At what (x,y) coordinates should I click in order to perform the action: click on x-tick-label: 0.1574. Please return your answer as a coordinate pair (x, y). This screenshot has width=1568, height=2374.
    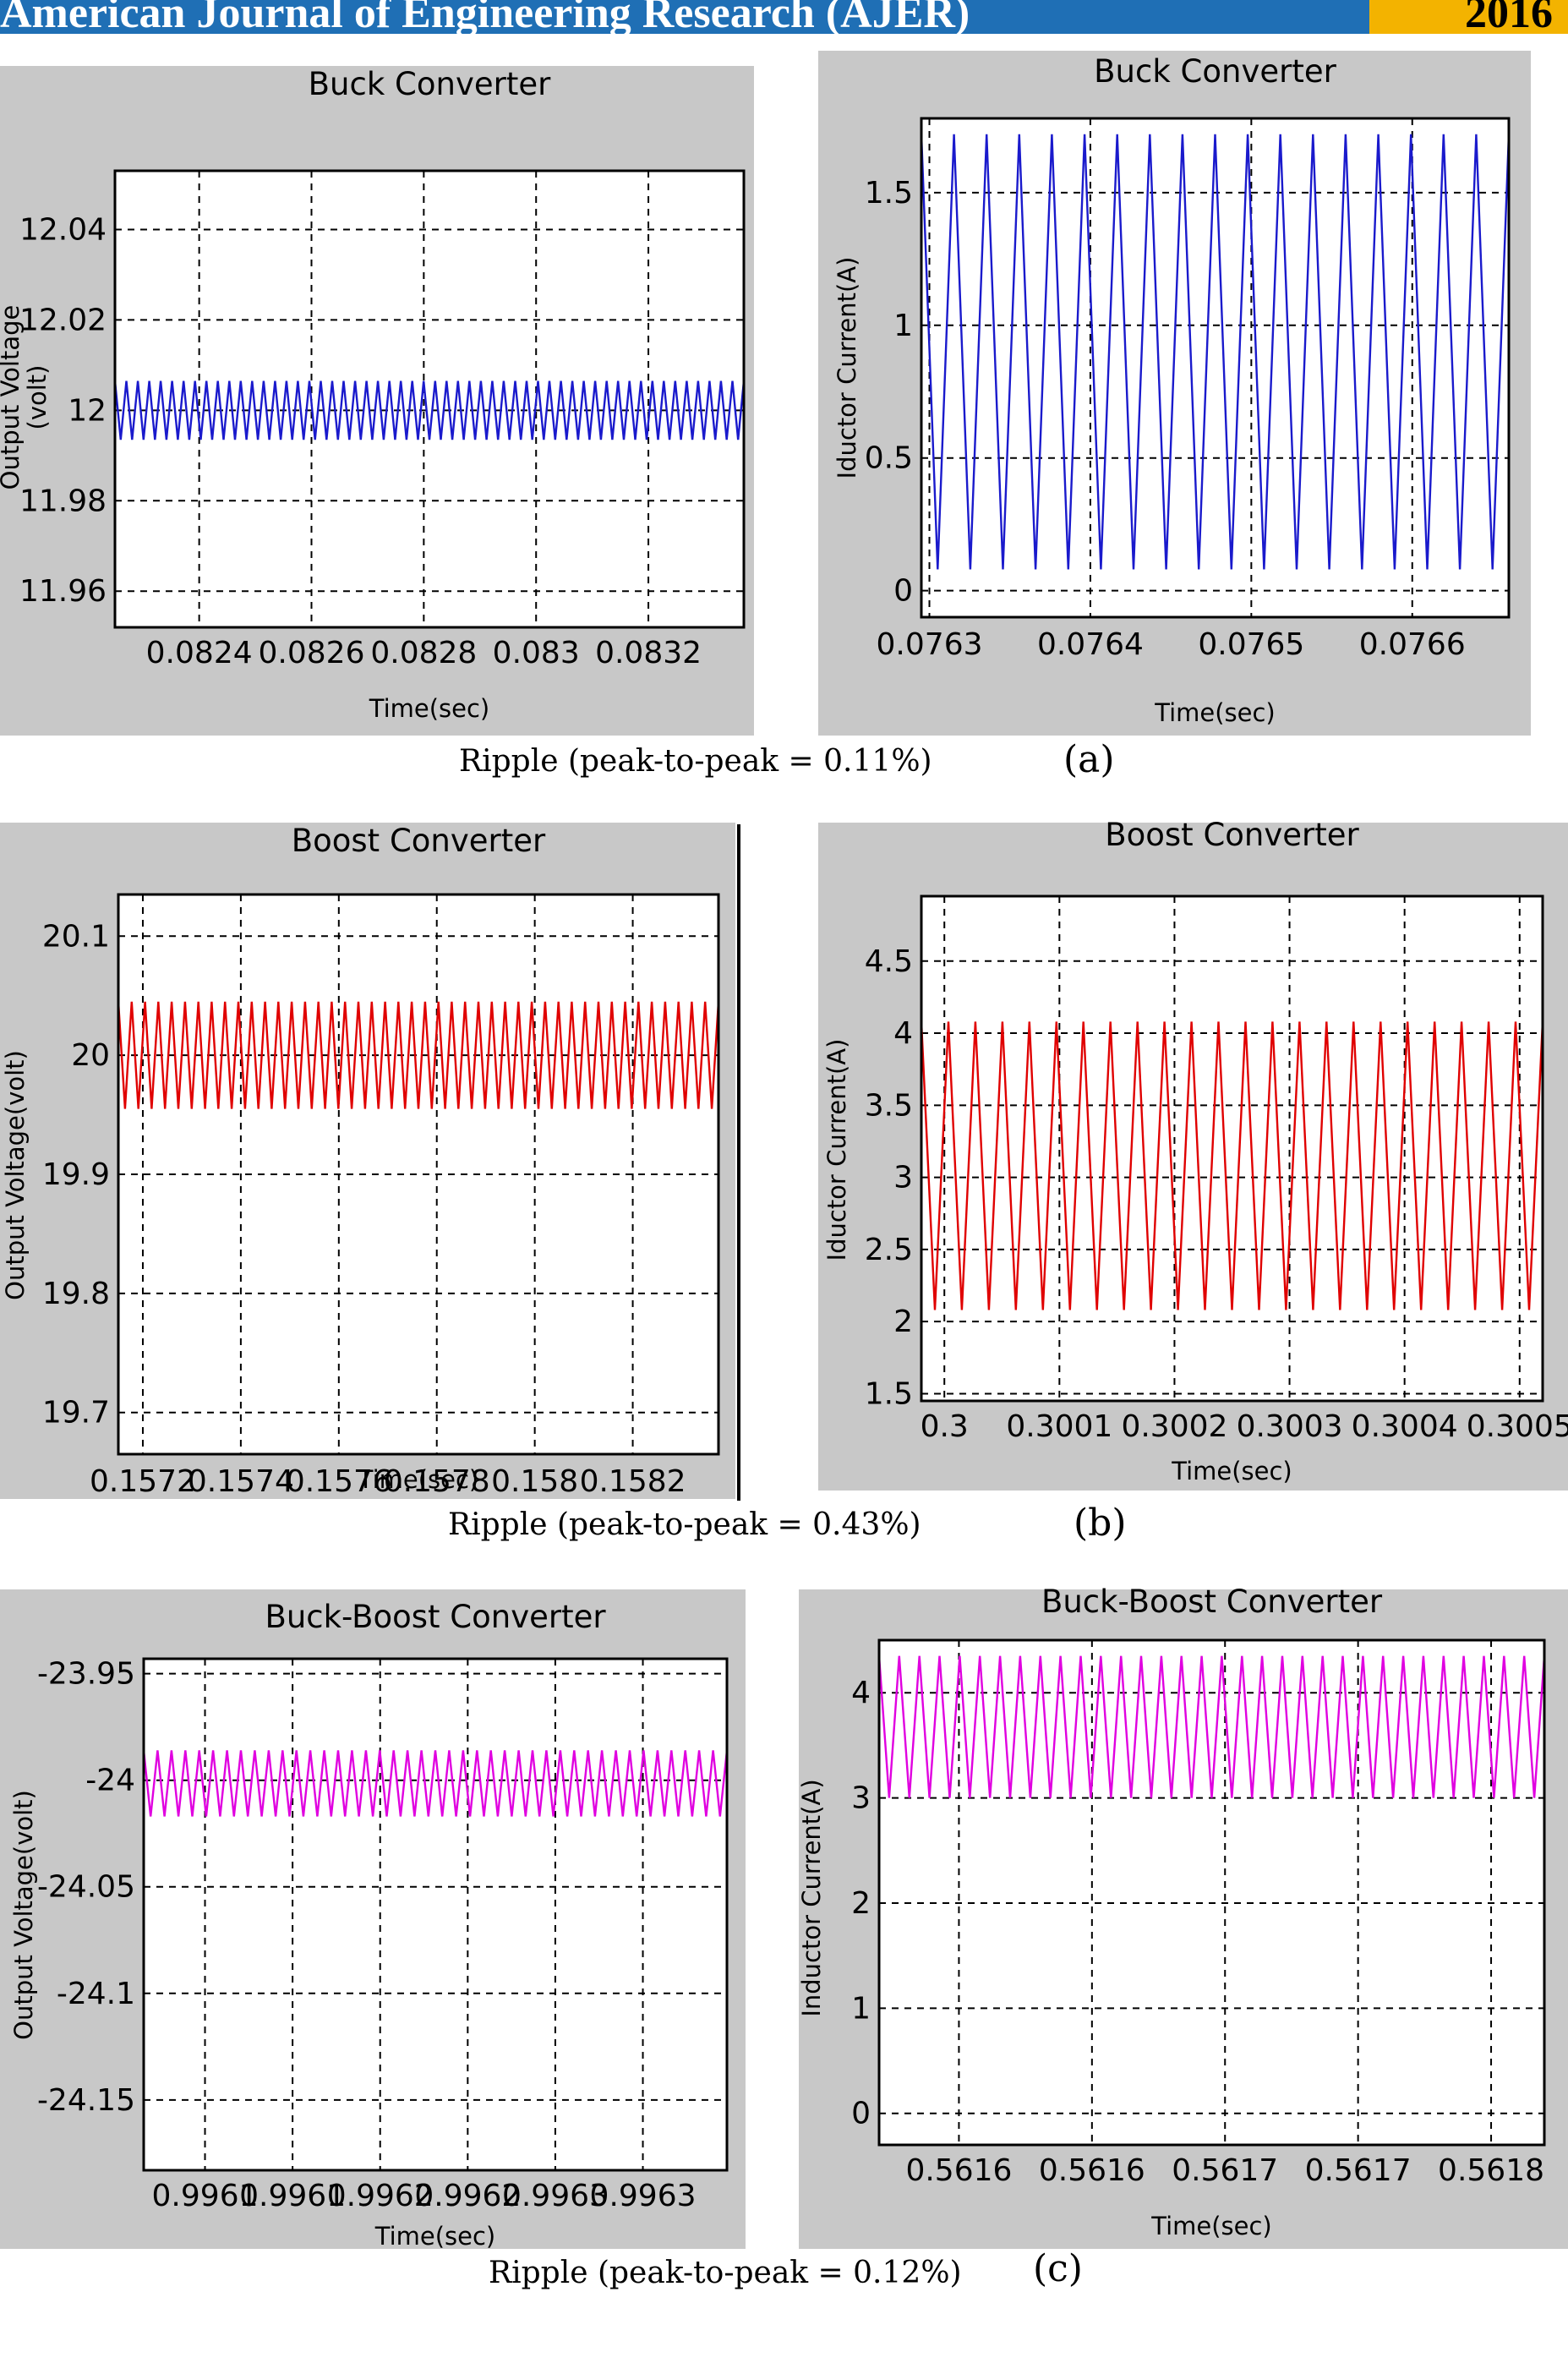
    Looking at the image, I should click on (241, 1481).